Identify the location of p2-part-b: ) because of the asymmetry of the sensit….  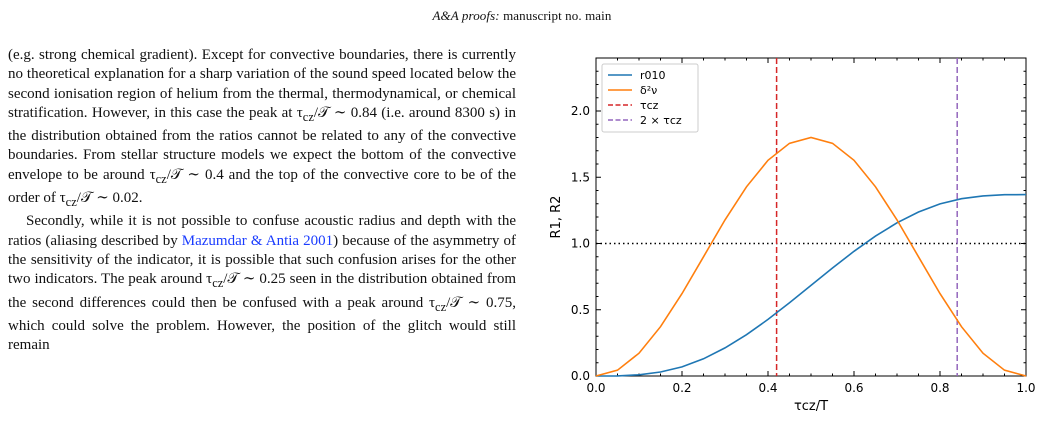
(262, 260).